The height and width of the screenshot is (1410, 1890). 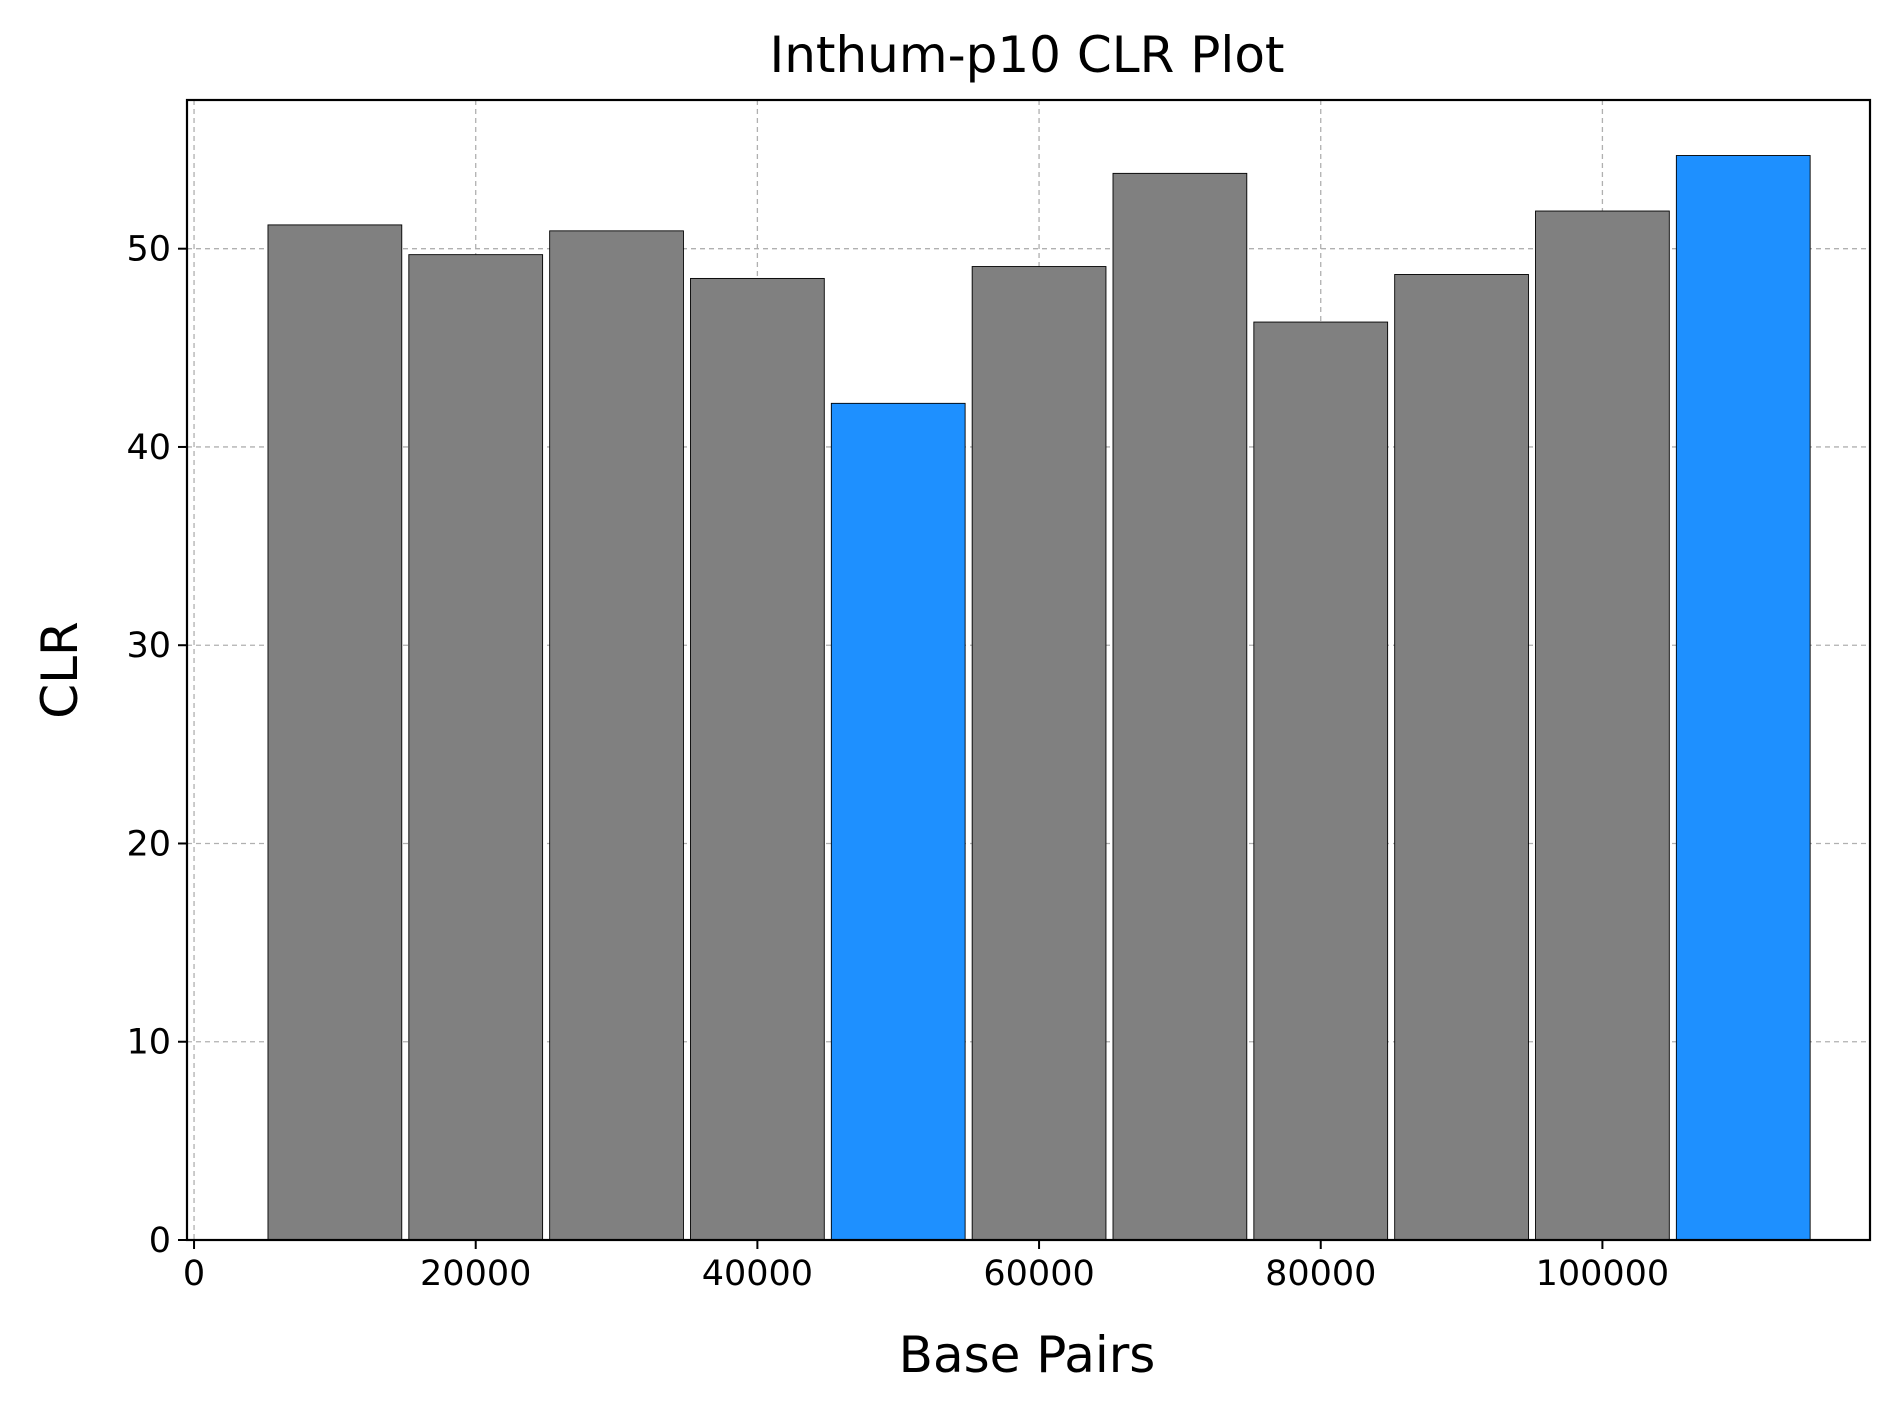 I want to click on y-tick-label: 40, so click(x=148, y=448).